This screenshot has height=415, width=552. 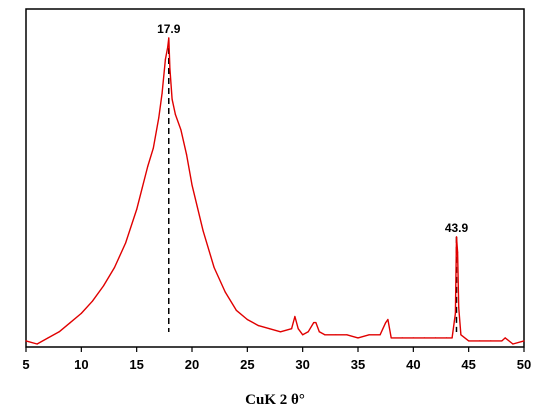 I want to click on x-tick-label: 5, so click(x=25, y=364).